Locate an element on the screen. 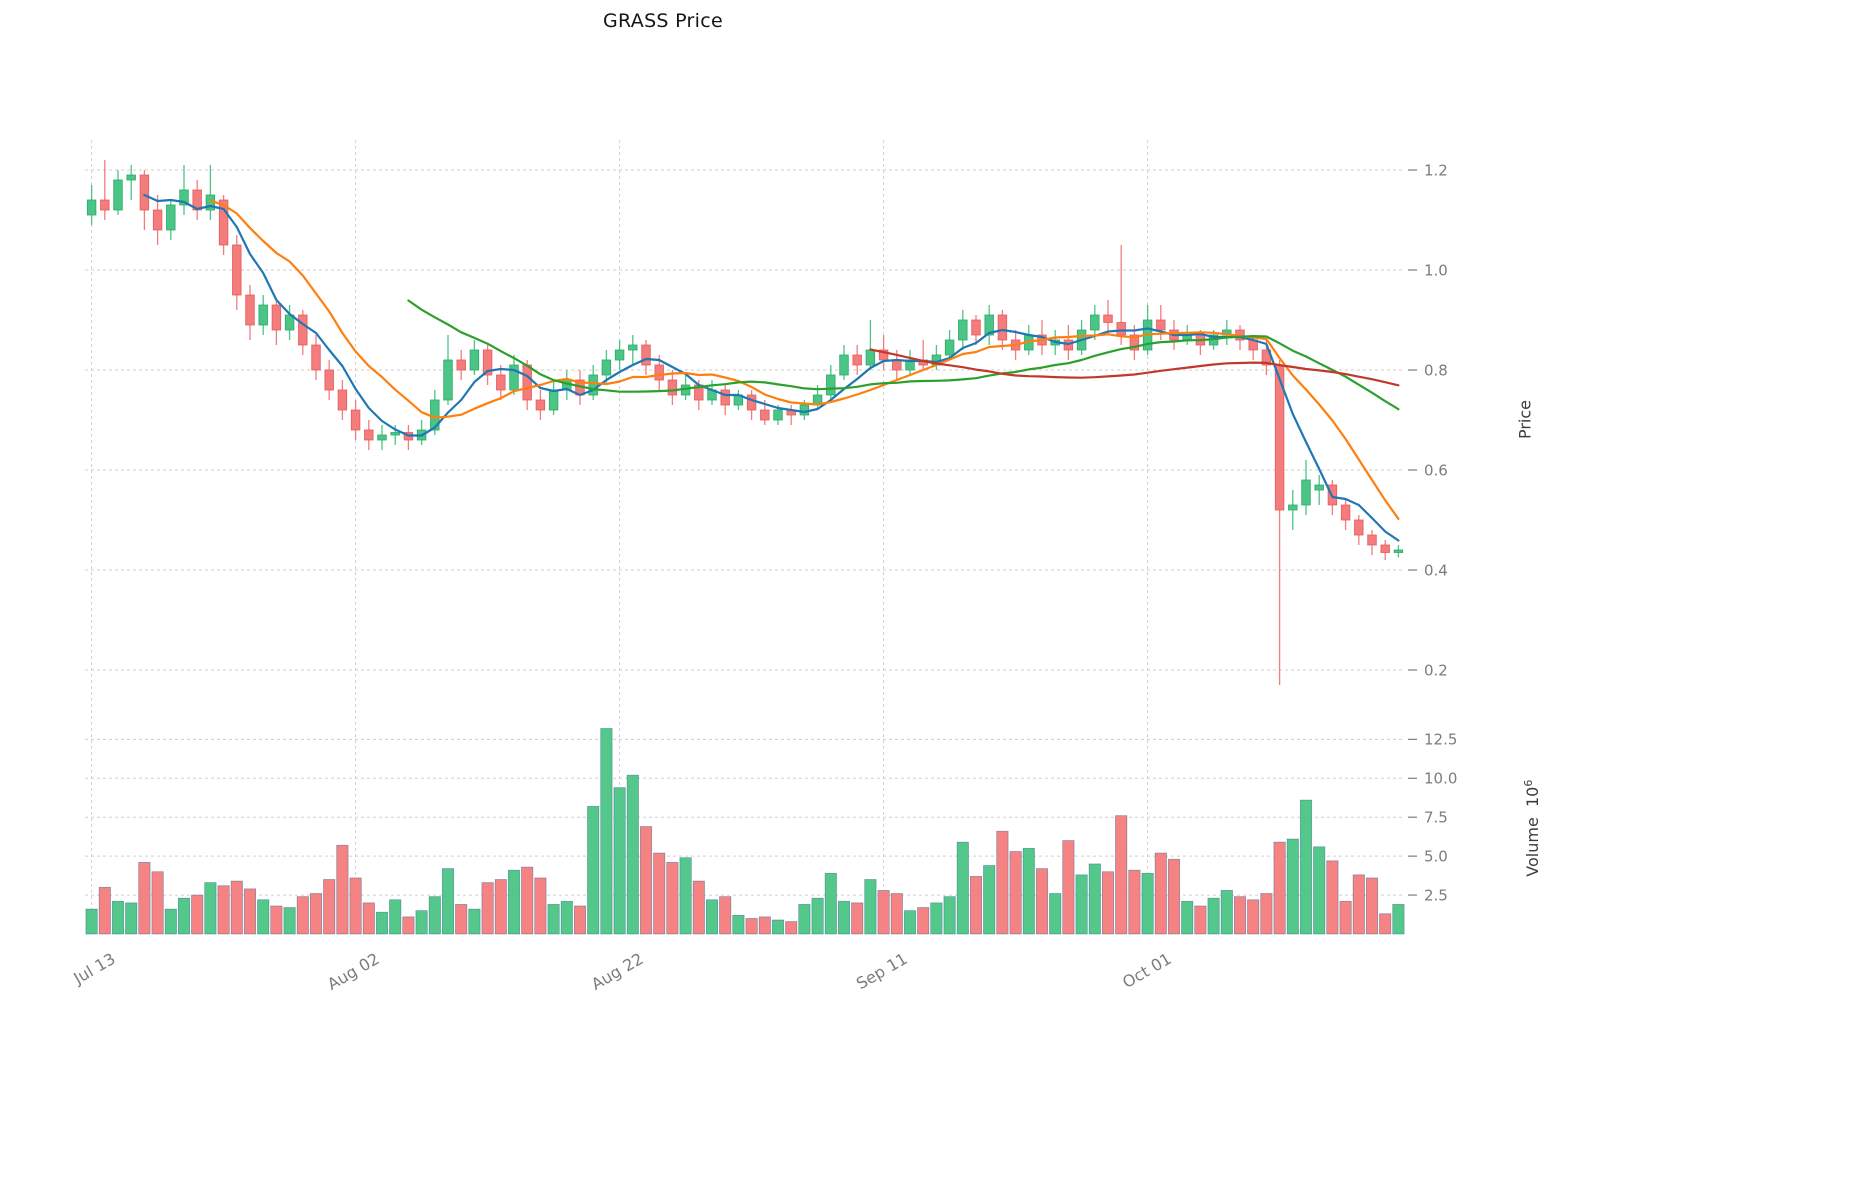 This screenshot has width=1852, height=1202. price-axis-label: Price is located at coordinates (1525, 420).